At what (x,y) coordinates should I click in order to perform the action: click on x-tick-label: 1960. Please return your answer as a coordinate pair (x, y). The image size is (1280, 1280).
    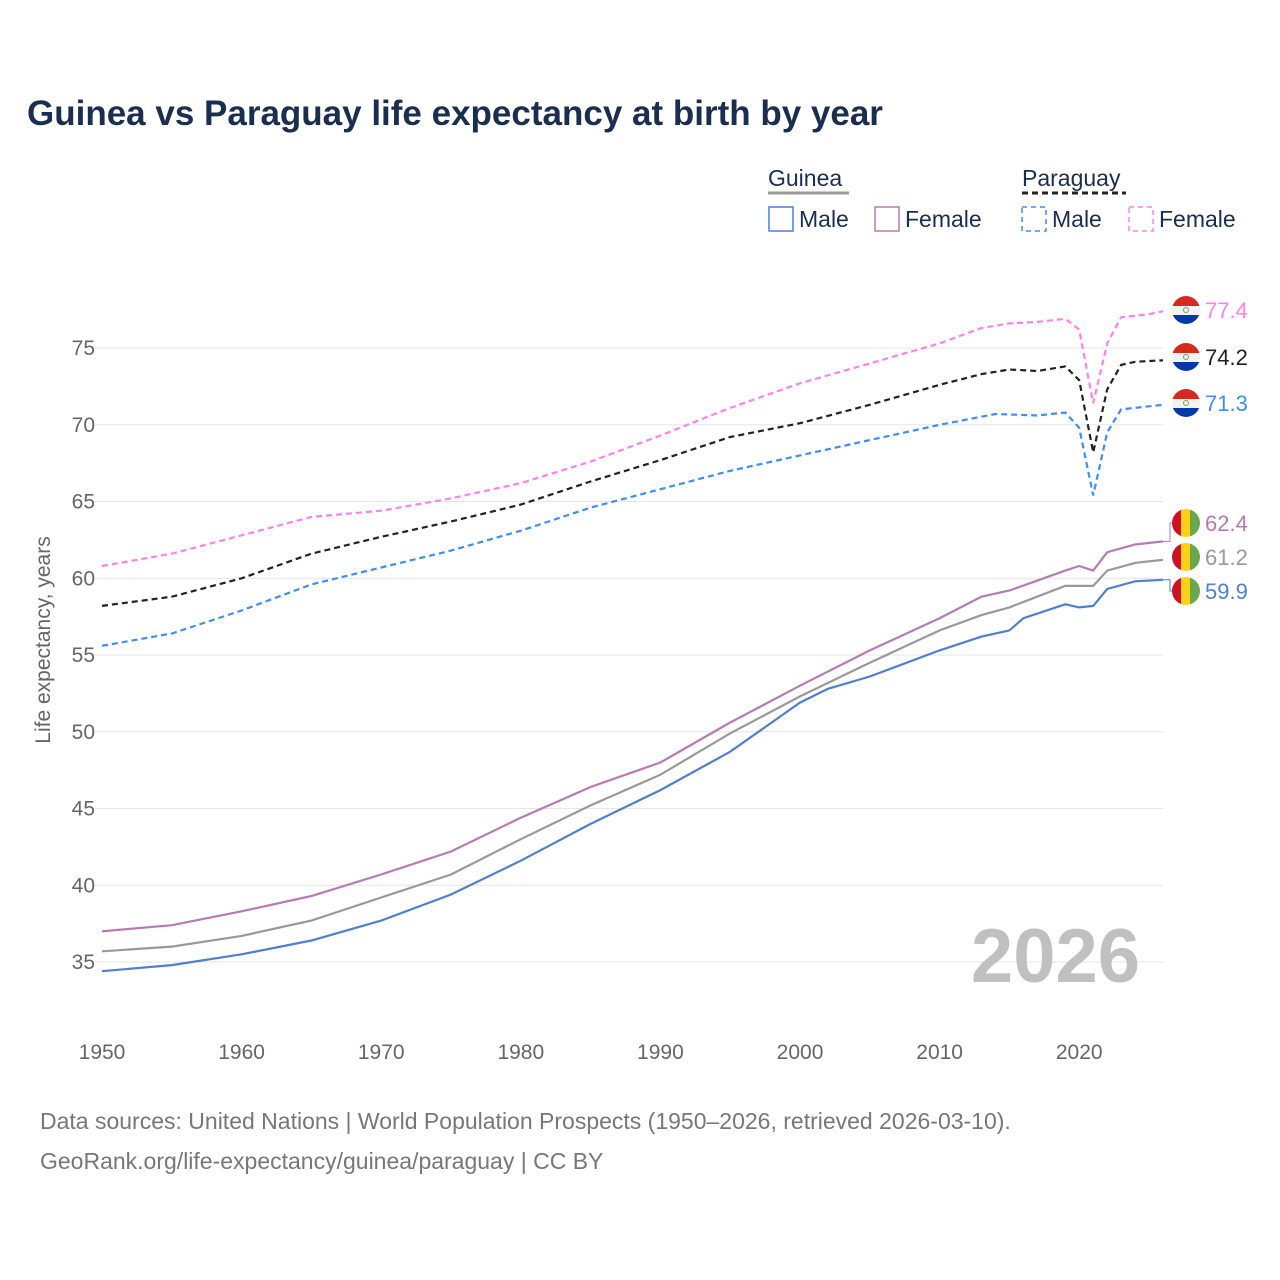
    Looking at the image, I should click on (241, 1052).